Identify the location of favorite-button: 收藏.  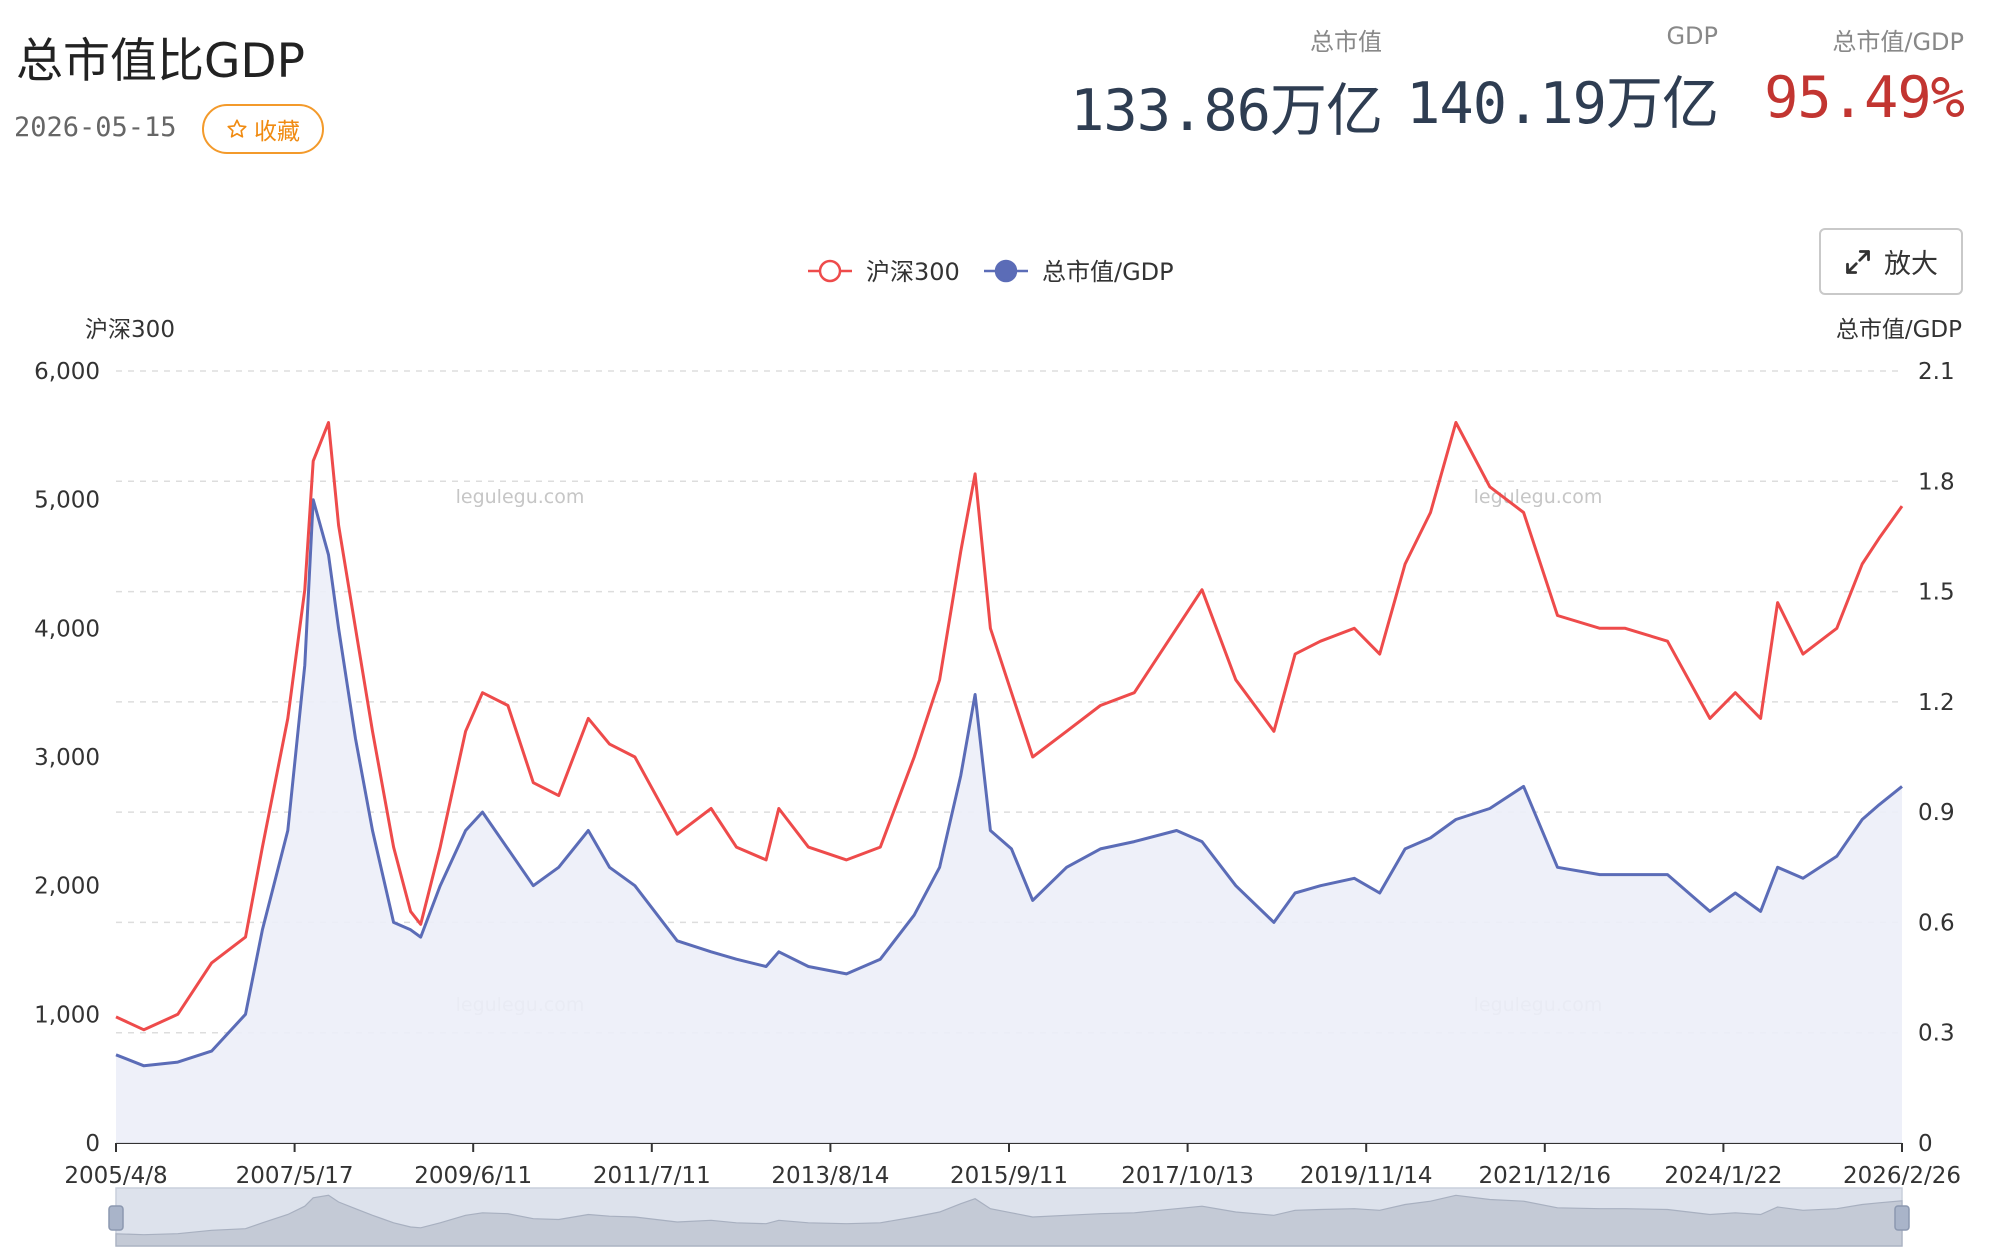
(263, 129).